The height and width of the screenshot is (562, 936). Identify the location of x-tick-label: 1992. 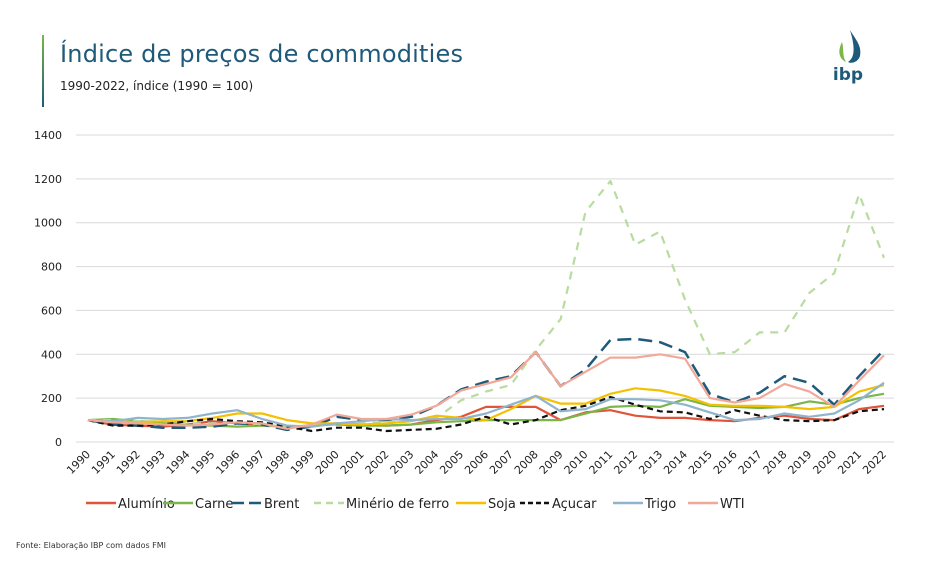
(128, 462).